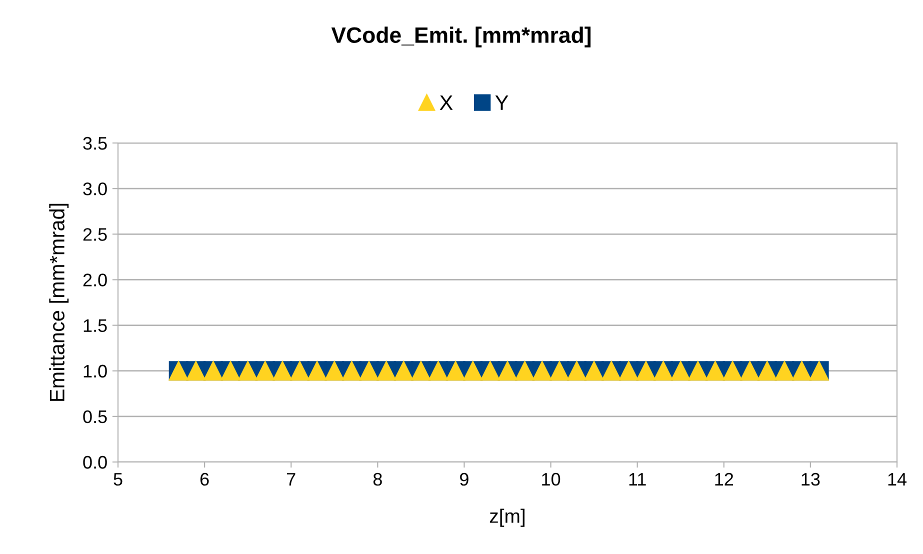  I want to click on legend-label: Y, so click(501, 103).